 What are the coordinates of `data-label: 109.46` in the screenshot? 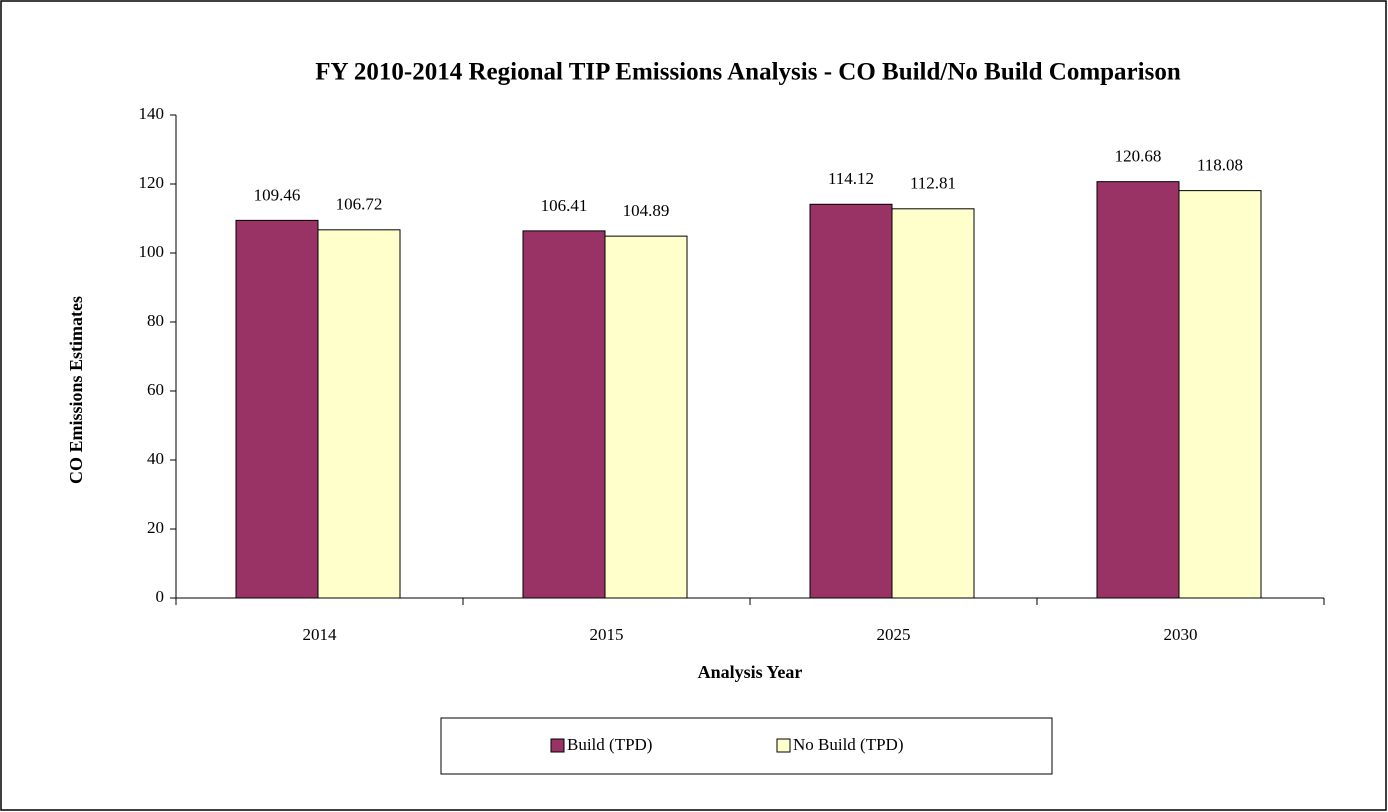 It's located at (277, 194).